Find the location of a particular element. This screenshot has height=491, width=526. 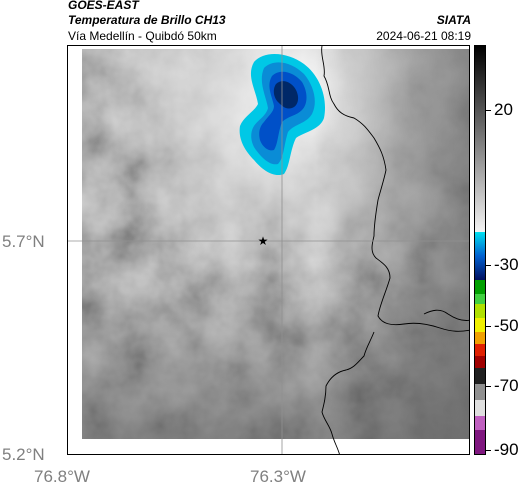

border-line-south is located at coordinates (348, 392).